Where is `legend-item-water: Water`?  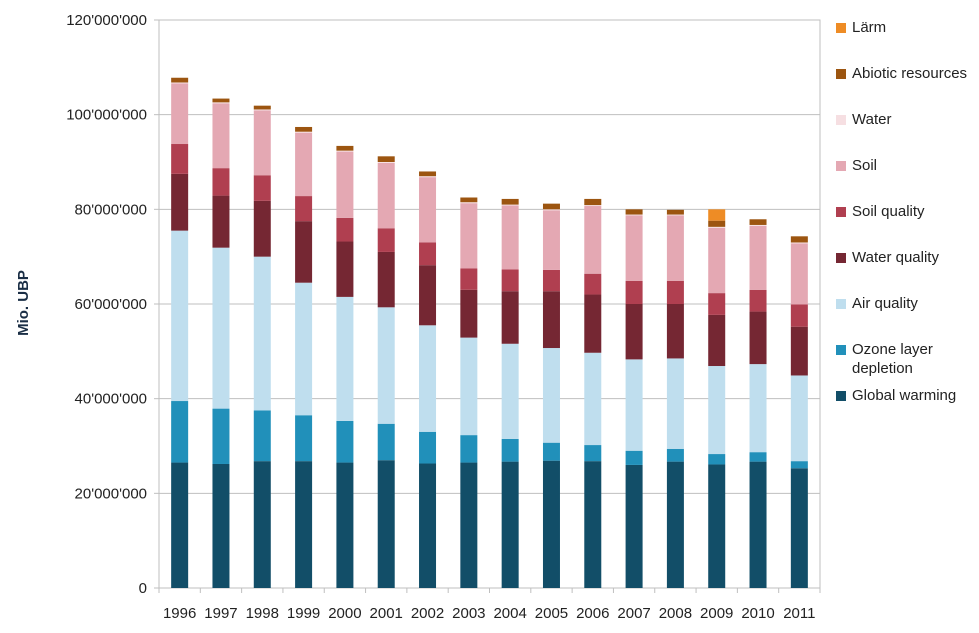 legend-item-water: Water is located at coordinates (863, 119).